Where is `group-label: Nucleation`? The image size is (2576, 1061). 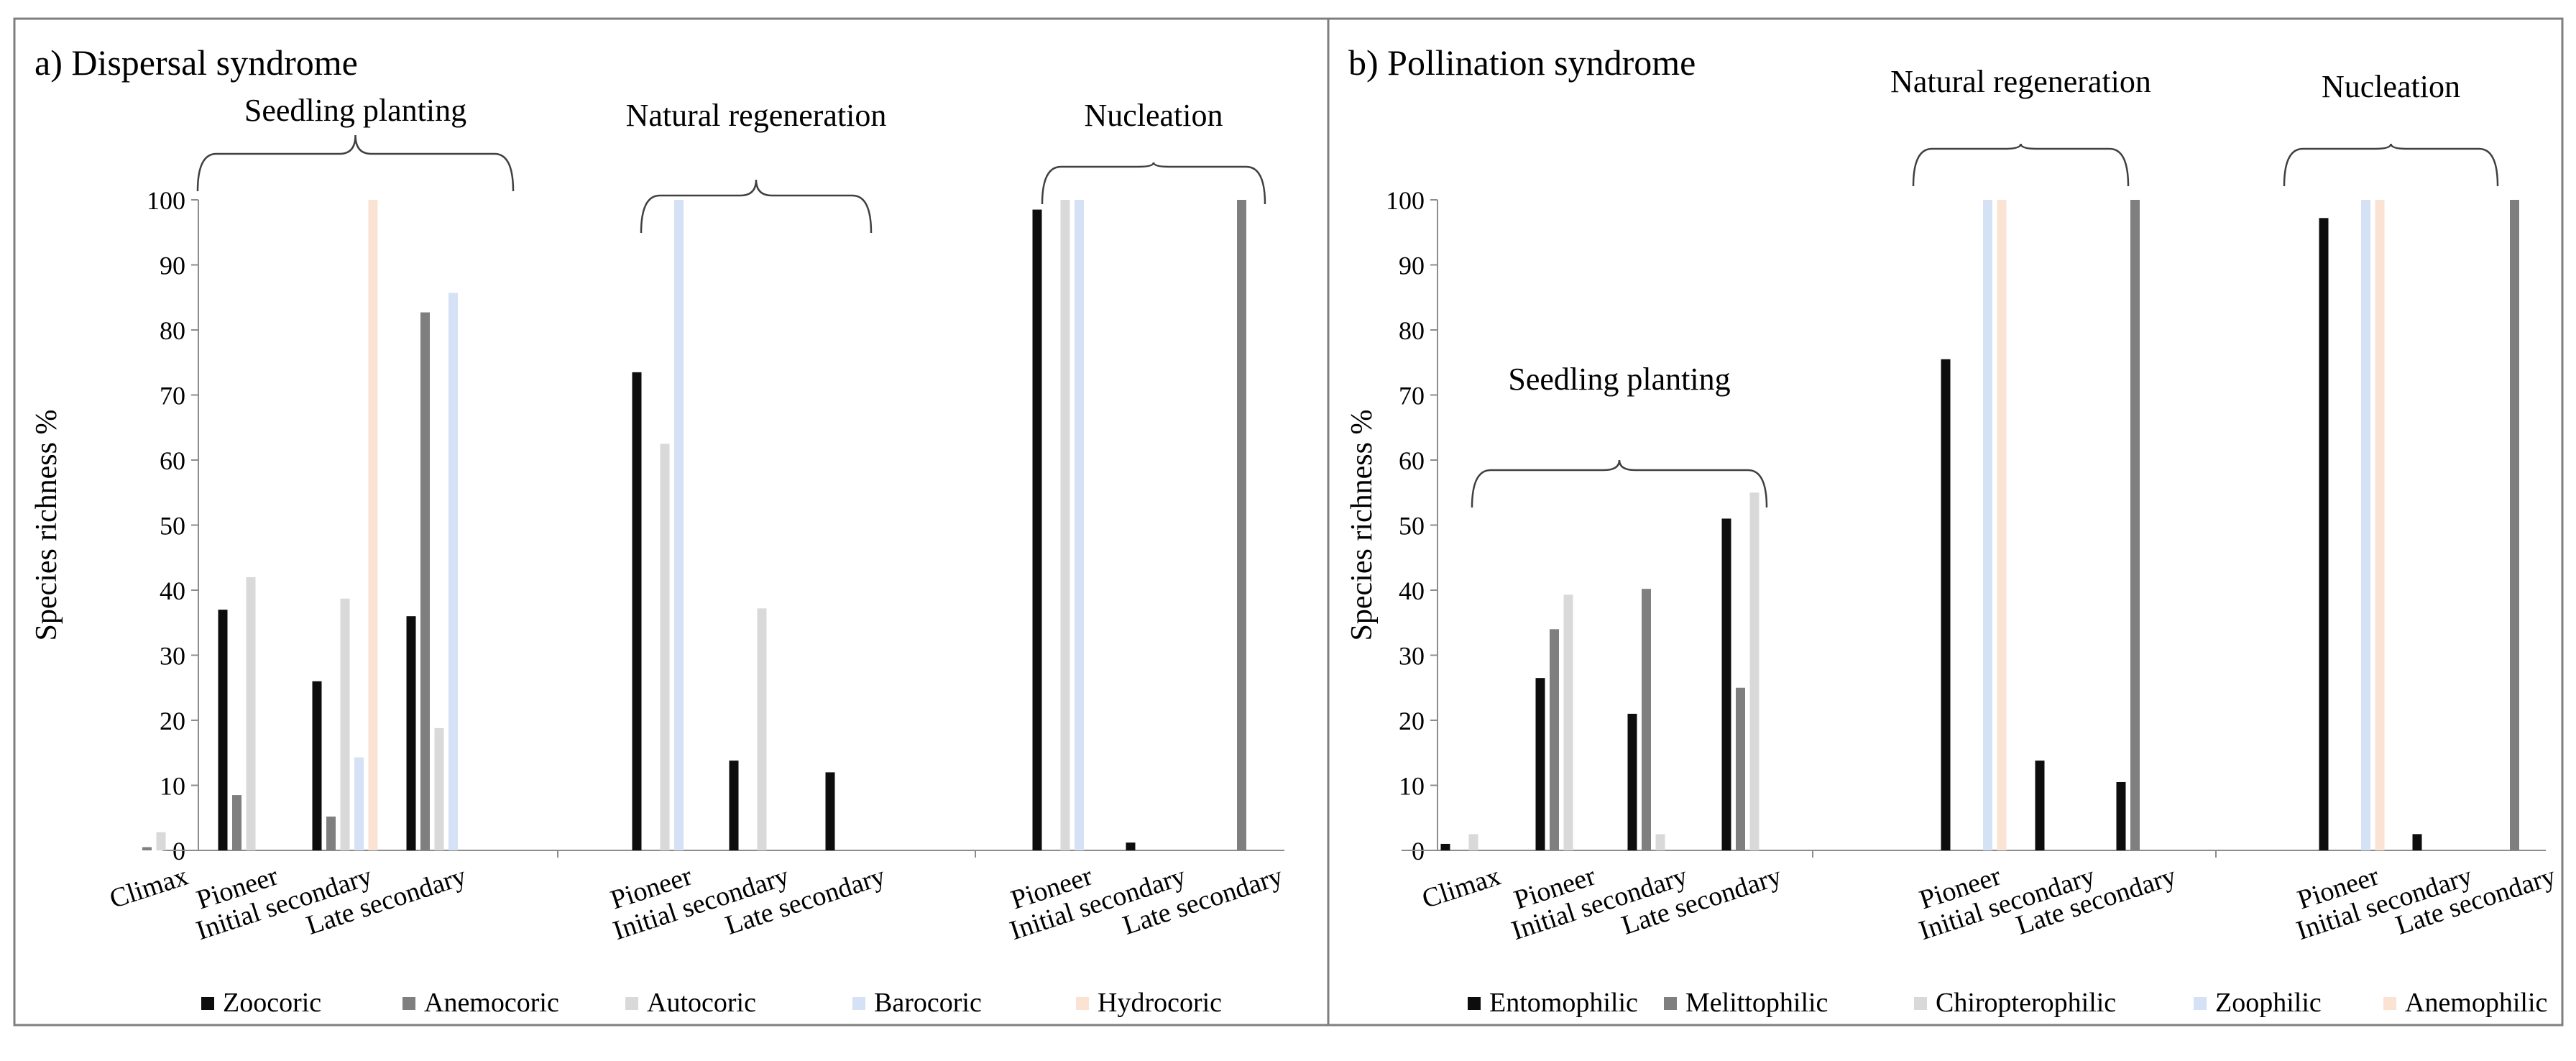 group-label: Nucleation is located at coordinates (1153, 115).